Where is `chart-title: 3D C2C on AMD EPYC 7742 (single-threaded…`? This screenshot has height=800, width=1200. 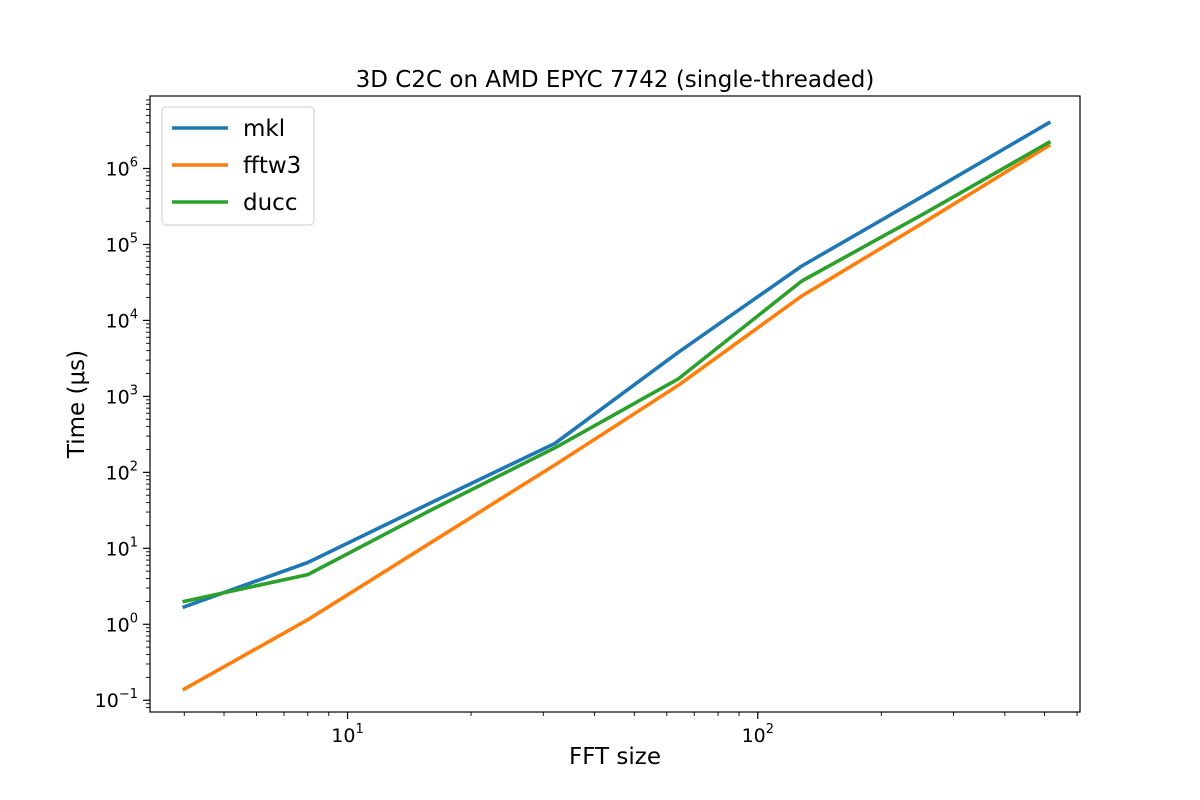
chart-title: 3D C2C on AMD EPYC 7742 (single-threaded… is located at coordinates (615, 80).